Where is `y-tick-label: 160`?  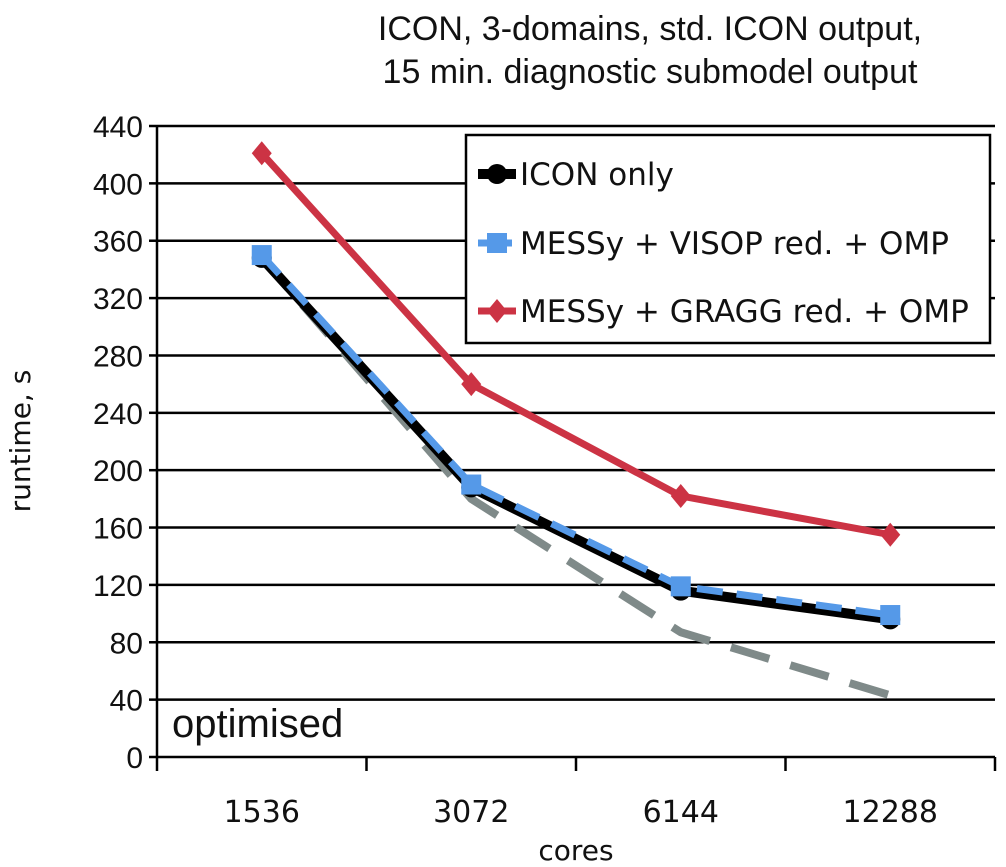 y-tick-label: 160 is located at coordinates (118, 529).